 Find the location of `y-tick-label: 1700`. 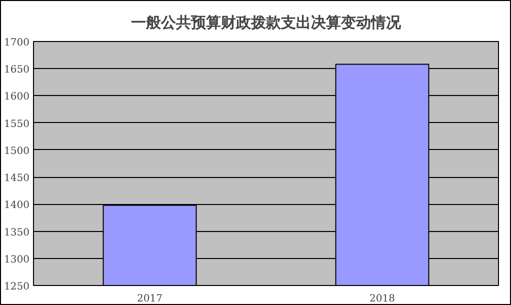

y-tick-label: 1700 is located at coordinates (17, 43).